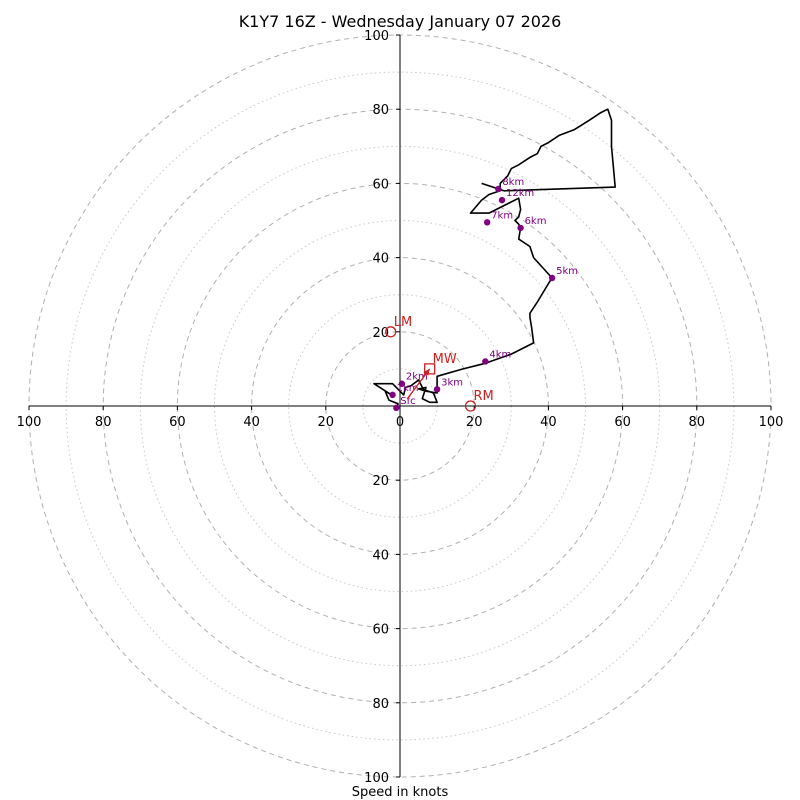  What do you see at coordinates (417, 377) in the screenshot?
I see `height-label-2km: 2km` at bounding box center [417, 377].